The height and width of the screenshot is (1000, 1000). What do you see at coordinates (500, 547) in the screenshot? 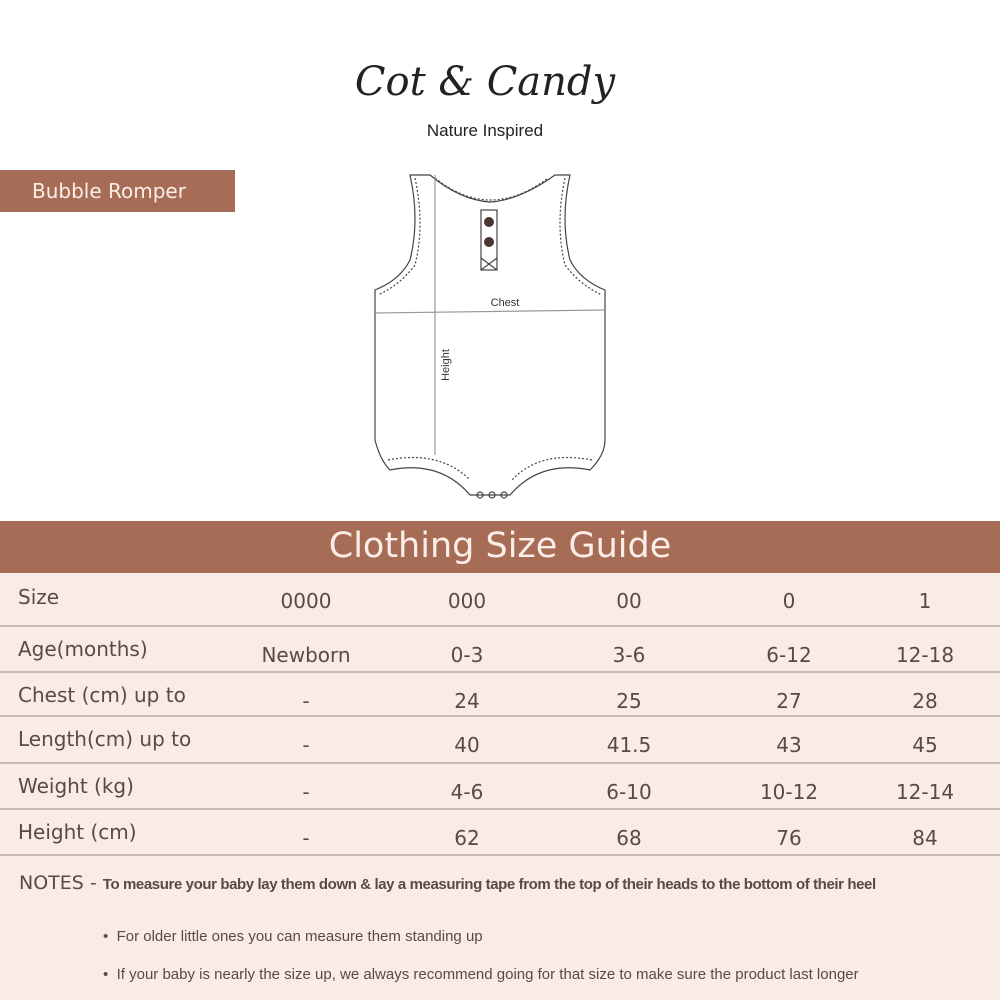
I see `size-guide-title: Clothing Size Guide` at bounding box center [500, 547].